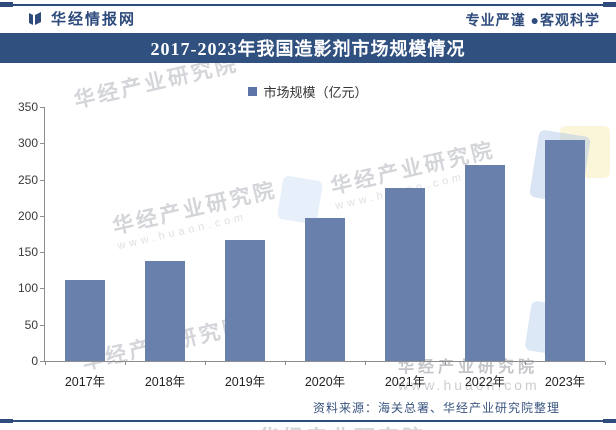 Image resolution: width=616 pixels, height=430 pixels. I want to click on bar-2022年, so click(485, 263).